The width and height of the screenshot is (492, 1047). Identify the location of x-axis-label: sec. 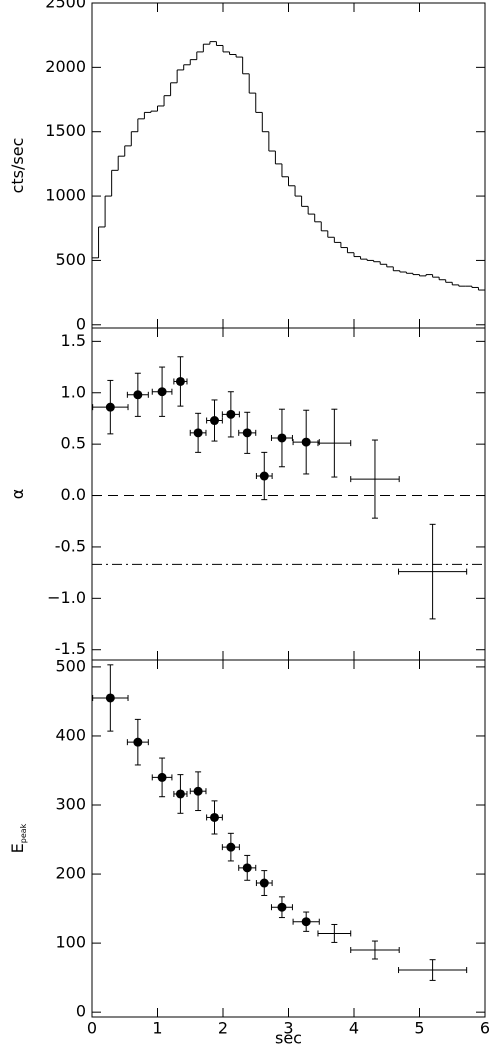
(288, 1038).